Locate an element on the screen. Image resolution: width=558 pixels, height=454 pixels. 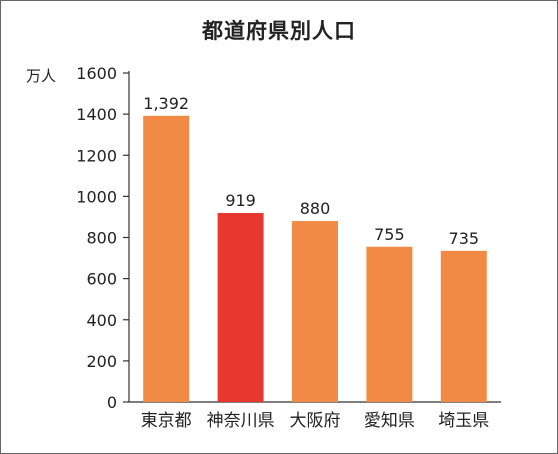
y-tick-label-2: 400 is located at coordinates (101, 320).